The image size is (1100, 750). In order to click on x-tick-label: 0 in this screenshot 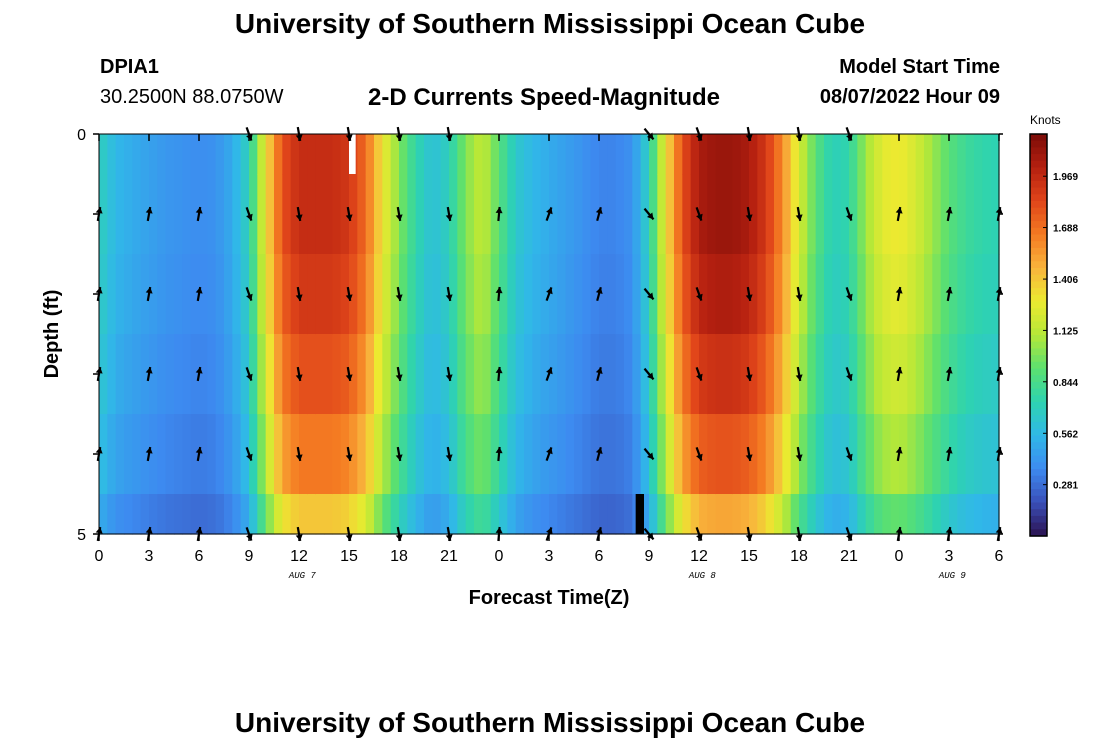, I will do `click(99, 556)`.